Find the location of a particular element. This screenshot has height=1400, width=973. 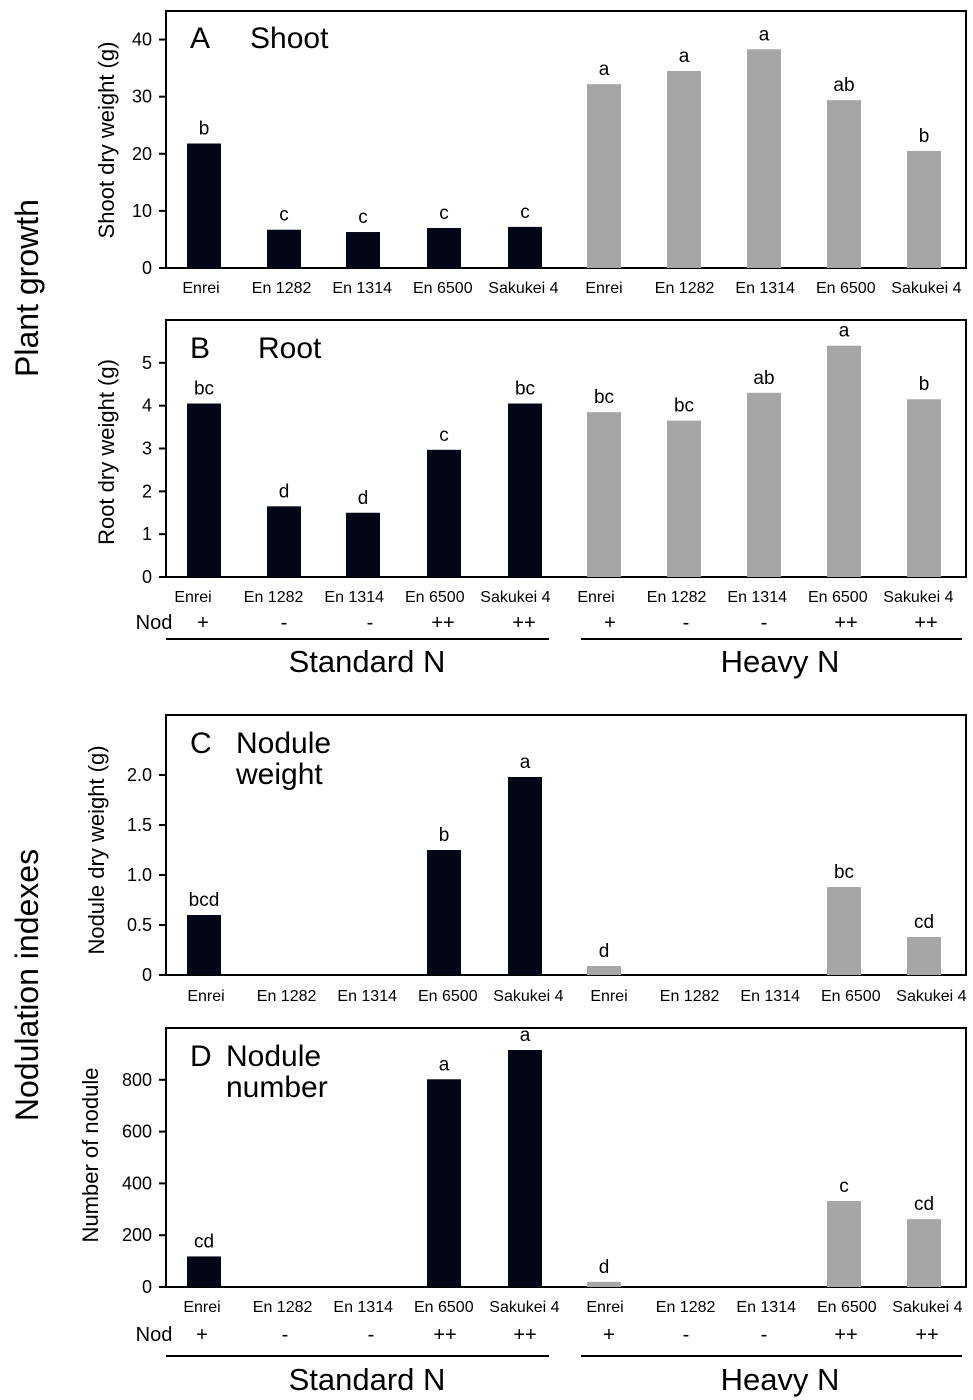

group-label-standard-n: Standard N is located at coordinates (367, 1379).